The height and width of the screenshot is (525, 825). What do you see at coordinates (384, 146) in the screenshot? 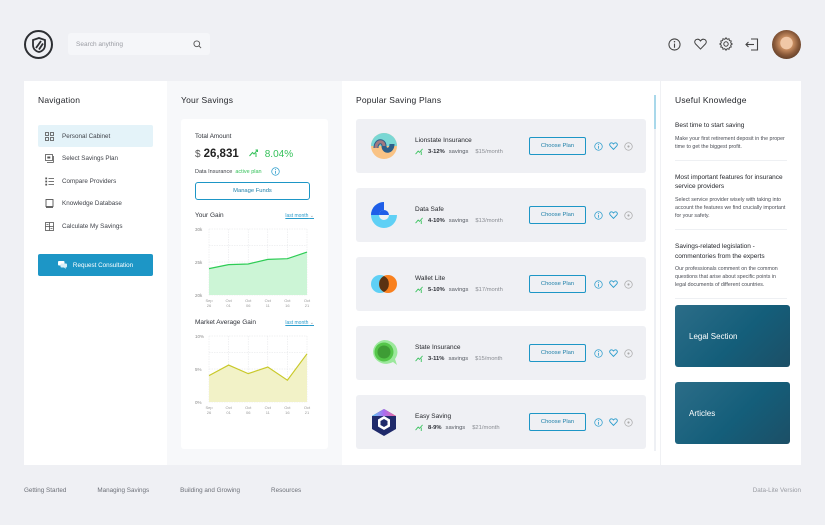
I see `lionstate-logo-icon` at bounding box center [384, 146].